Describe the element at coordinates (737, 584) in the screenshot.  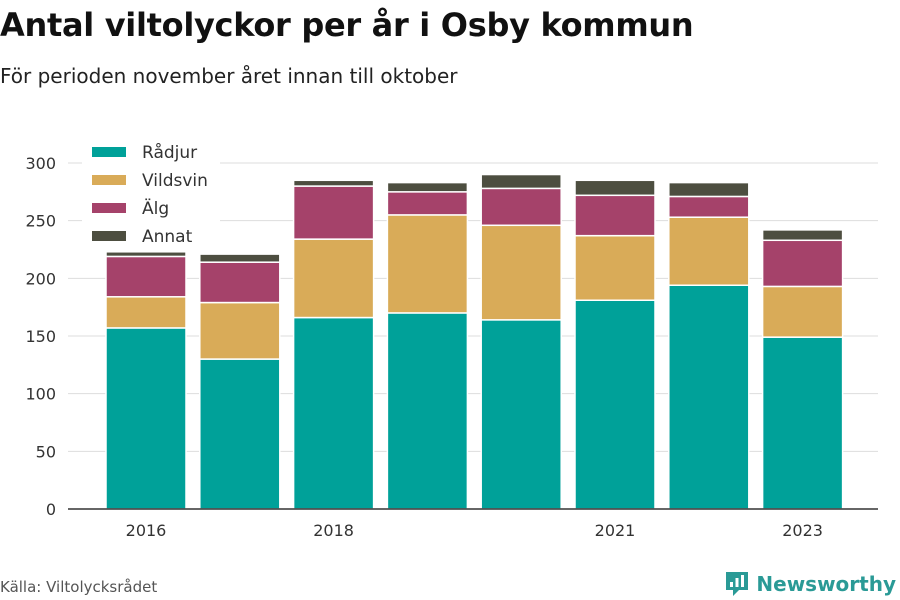
I see `newsworthy-logo-icon` at that location.